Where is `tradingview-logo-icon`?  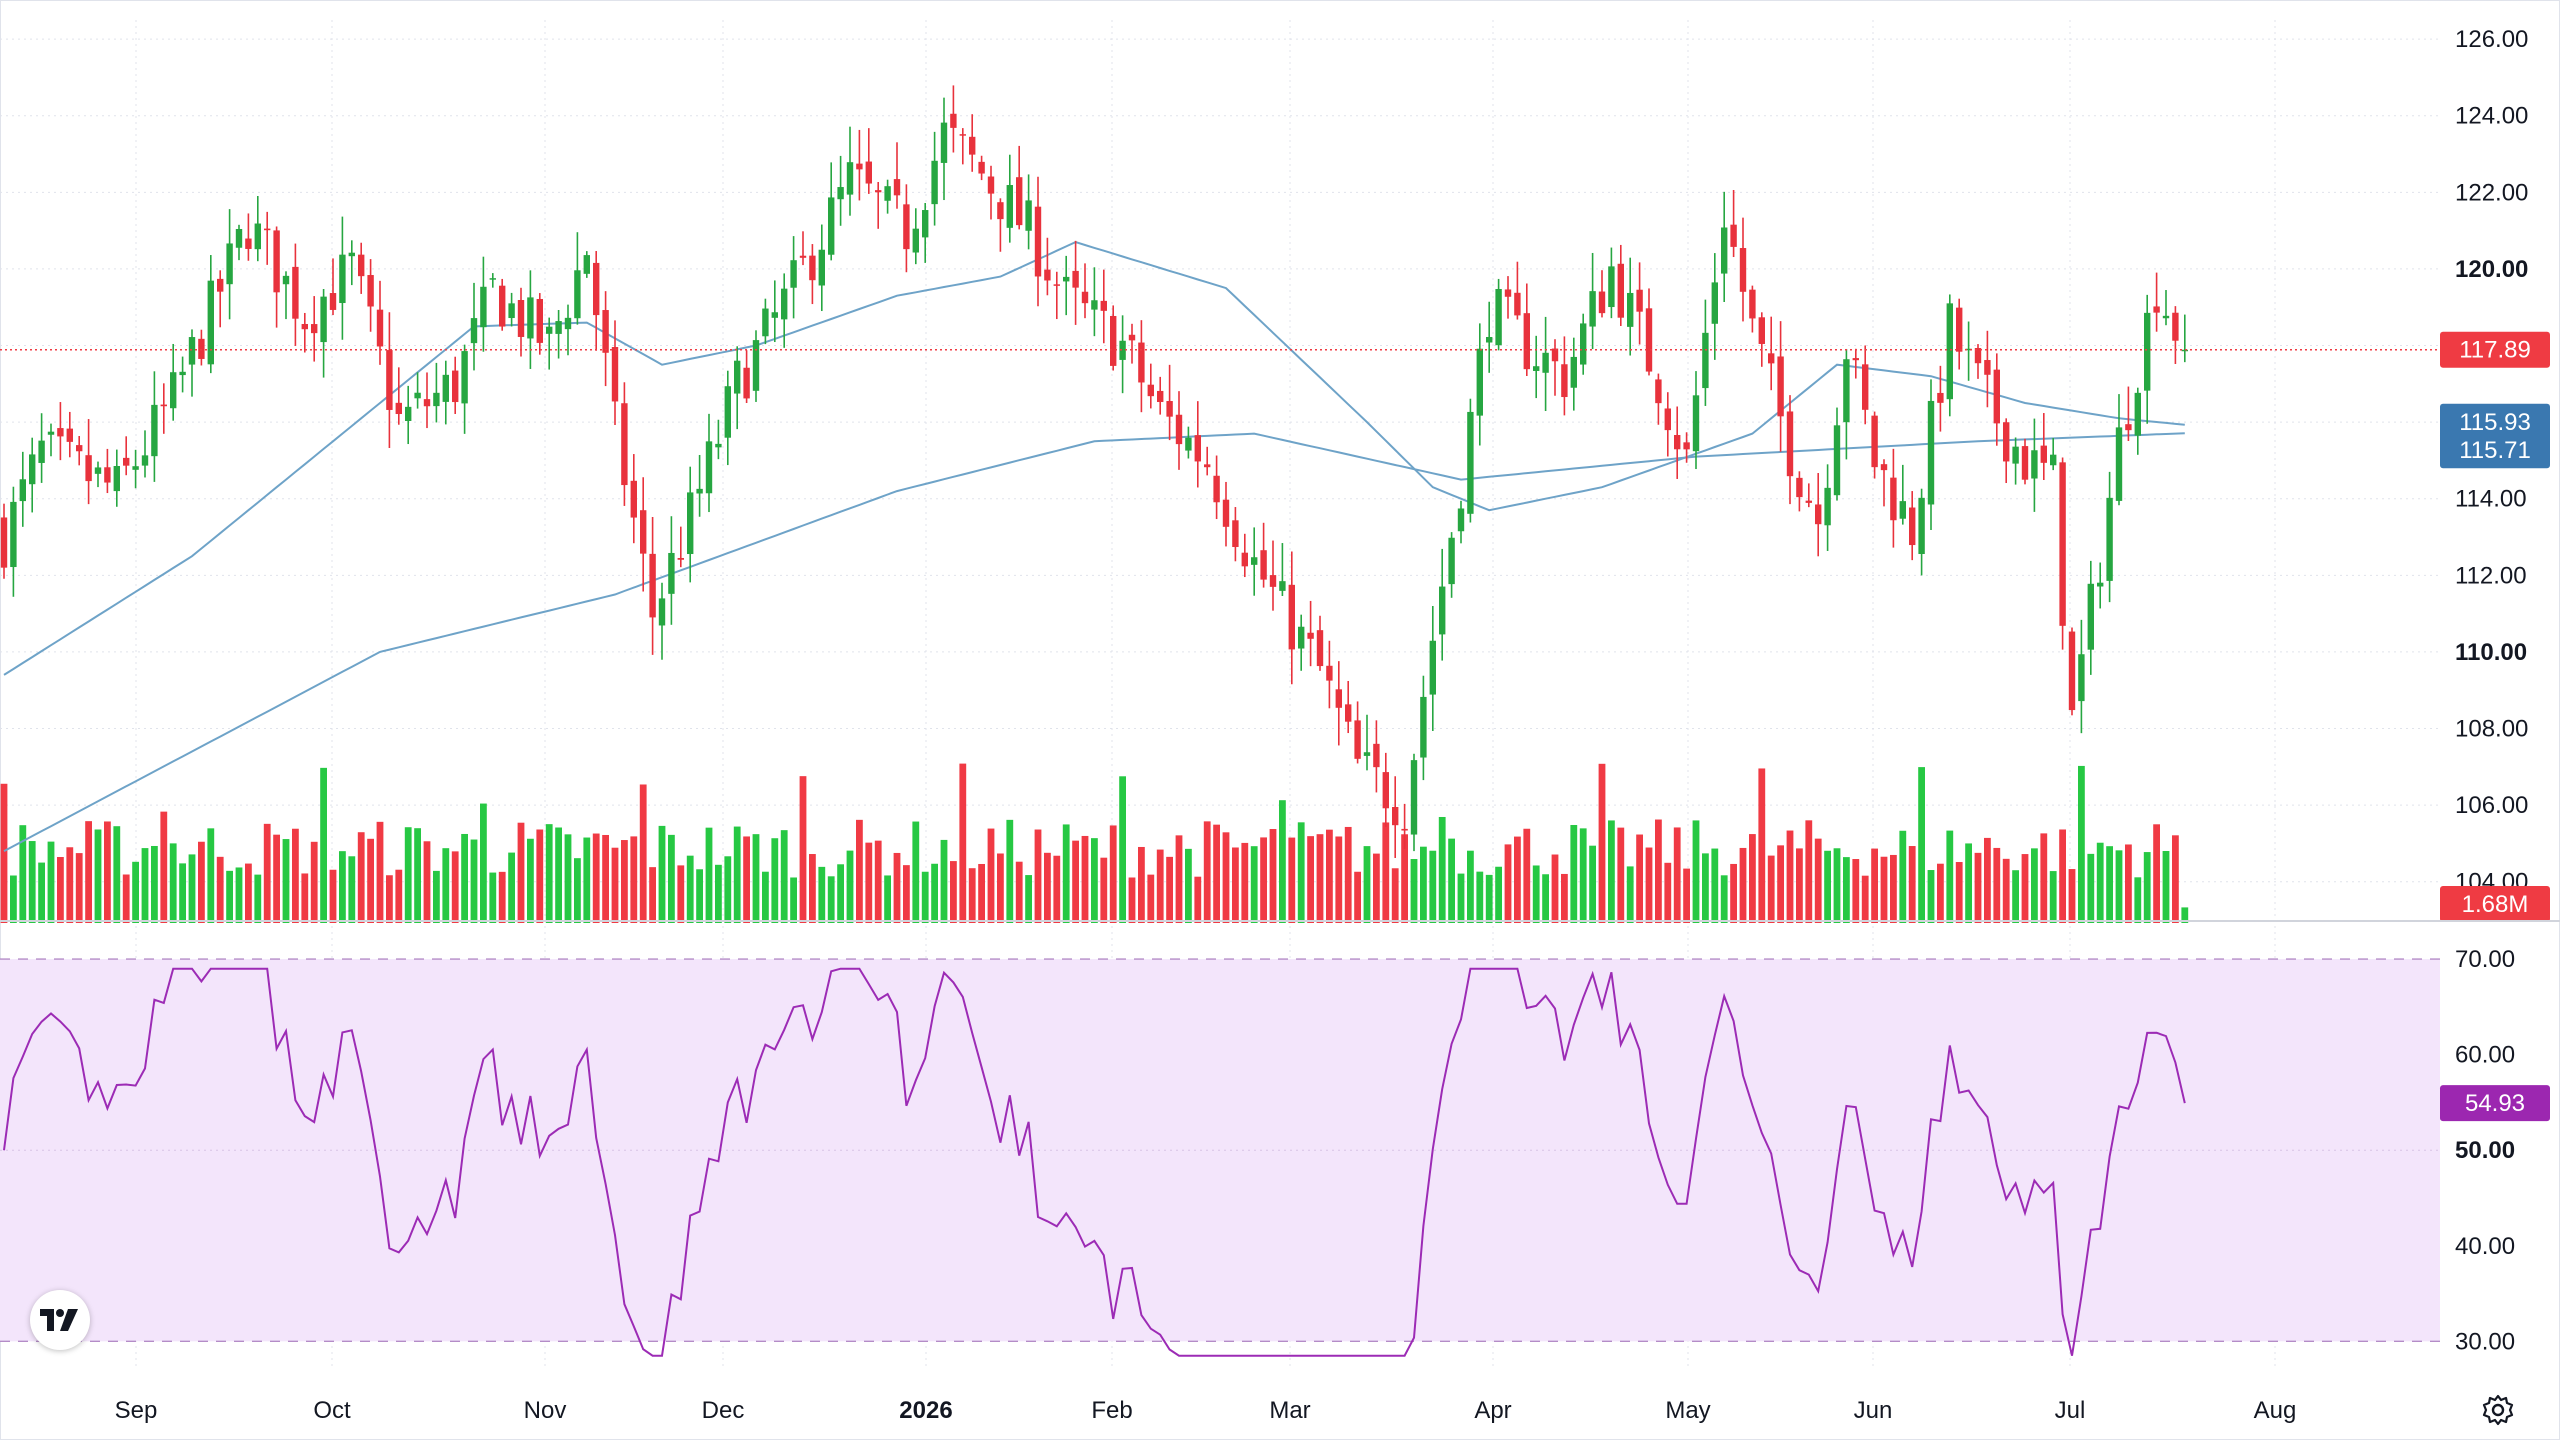 tradingview-logo-icon is located at coordinates (60, 1320).